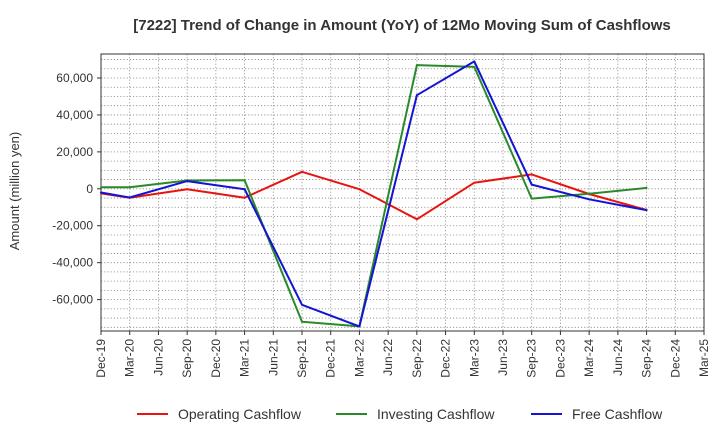 This screenshot has height=440, width=720. I want to click on x-tick-label: Dec-24, so click(675, 358).